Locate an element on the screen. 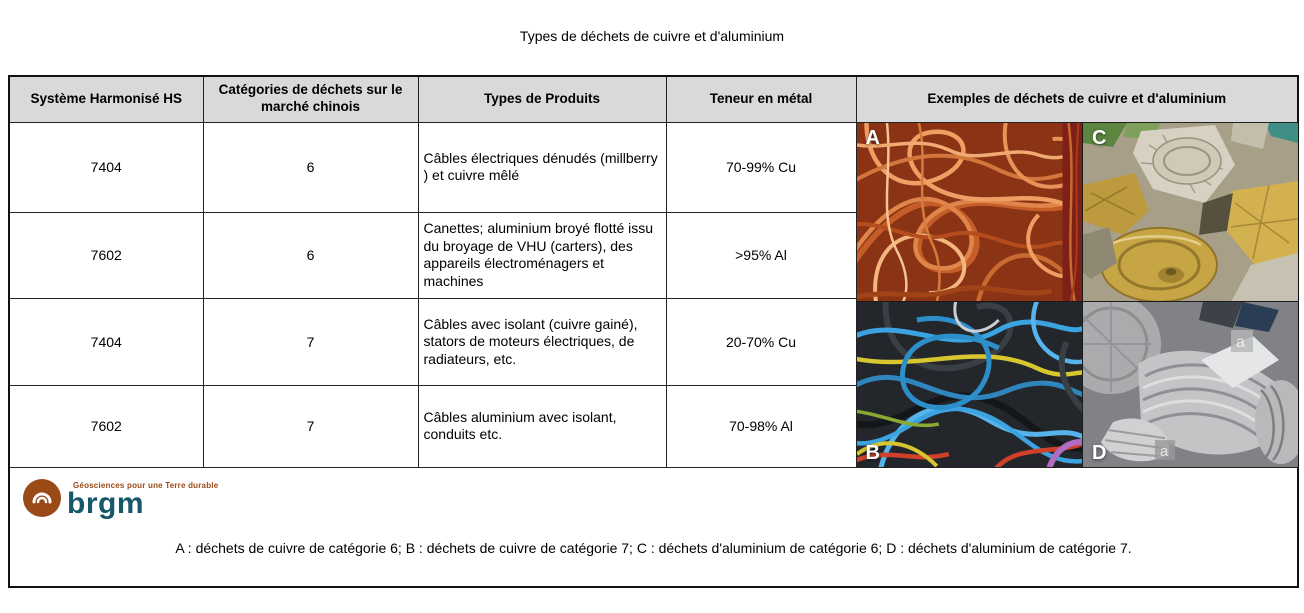  insulated-cables-image is located at coordinates (969, 385).